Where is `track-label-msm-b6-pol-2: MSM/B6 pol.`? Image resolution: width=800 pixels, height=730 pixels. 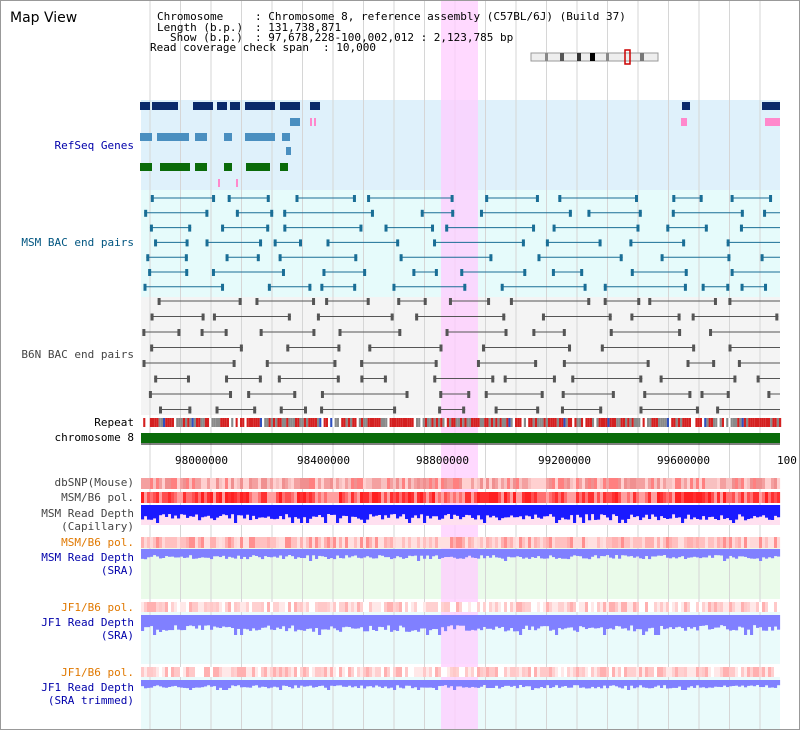
track-label-msm-b6-pol-2: MSM/B6 pol. is located at coordinates (97, 542).